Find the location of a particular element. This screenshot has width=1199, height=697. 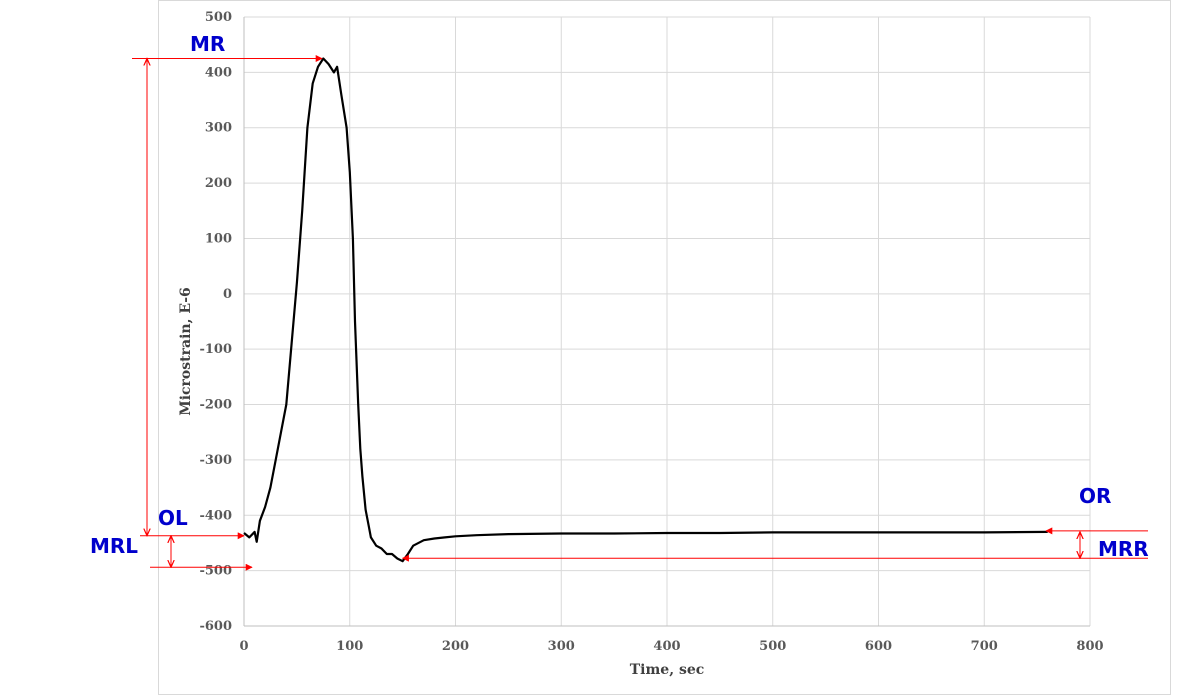

x-tick-label: 0 is located at coordinates (243, 646).